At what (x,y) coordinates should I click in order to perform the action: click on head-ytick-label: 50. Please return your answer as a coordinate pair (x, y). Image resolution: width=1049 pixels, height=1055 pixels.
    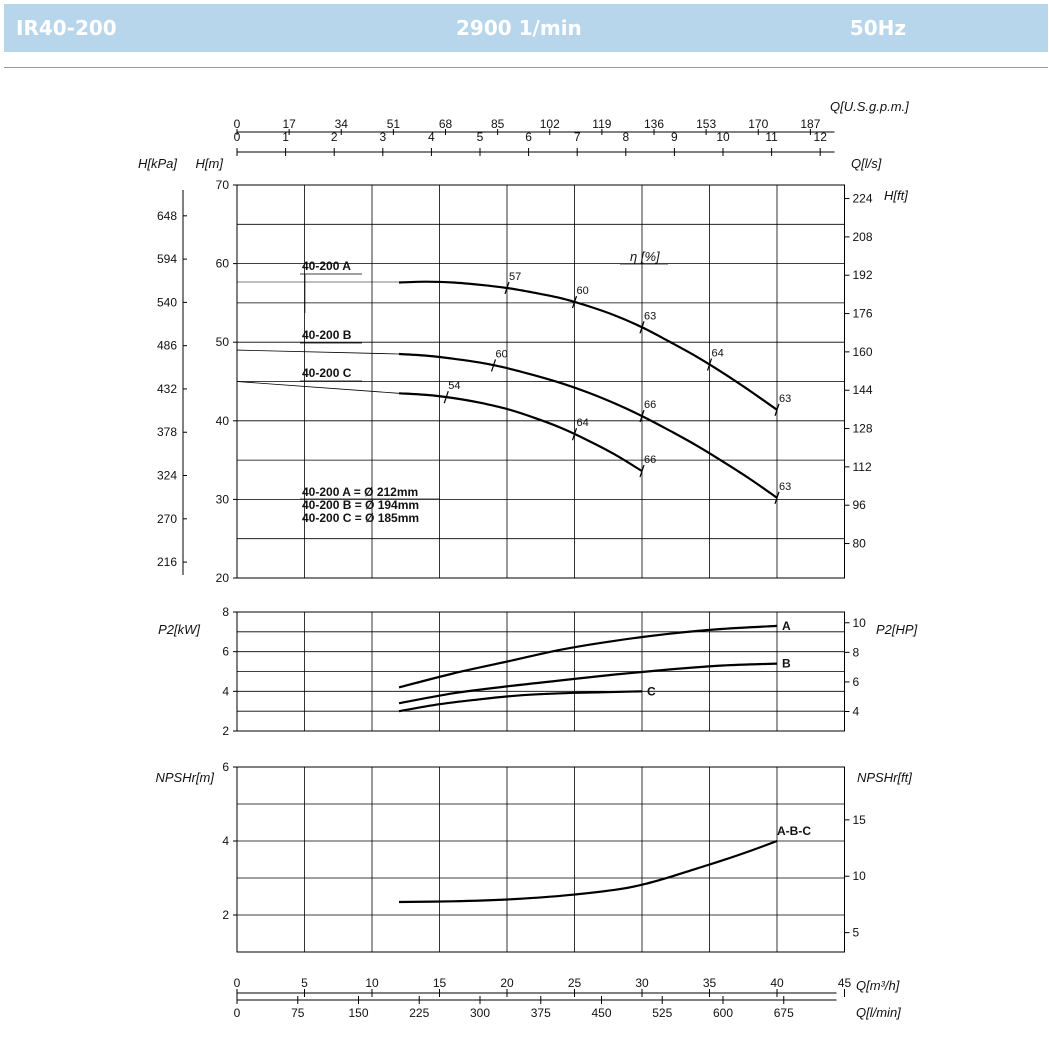
    Looking at the image, I should click on (223, 342).